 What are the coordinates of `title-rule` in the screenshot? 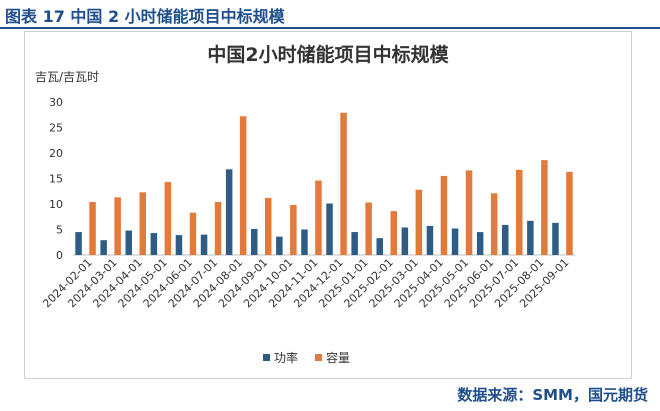 It's located at (330, 28).